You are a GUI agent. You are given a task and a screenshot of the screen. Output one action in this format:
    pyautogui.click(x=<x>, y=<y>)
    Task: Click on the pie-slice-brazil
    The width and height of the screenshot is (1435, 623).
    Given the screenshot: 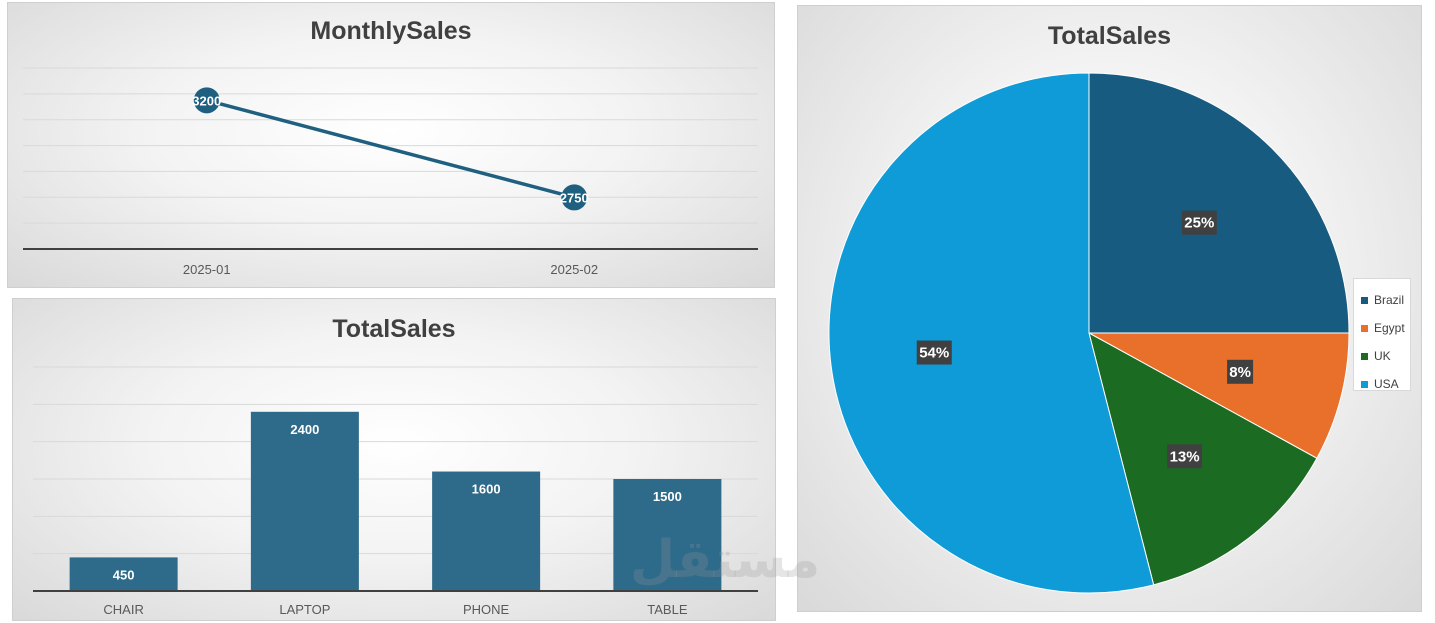 What is the action you would take?
    pyautogui.click(x=1219, y=203)
    